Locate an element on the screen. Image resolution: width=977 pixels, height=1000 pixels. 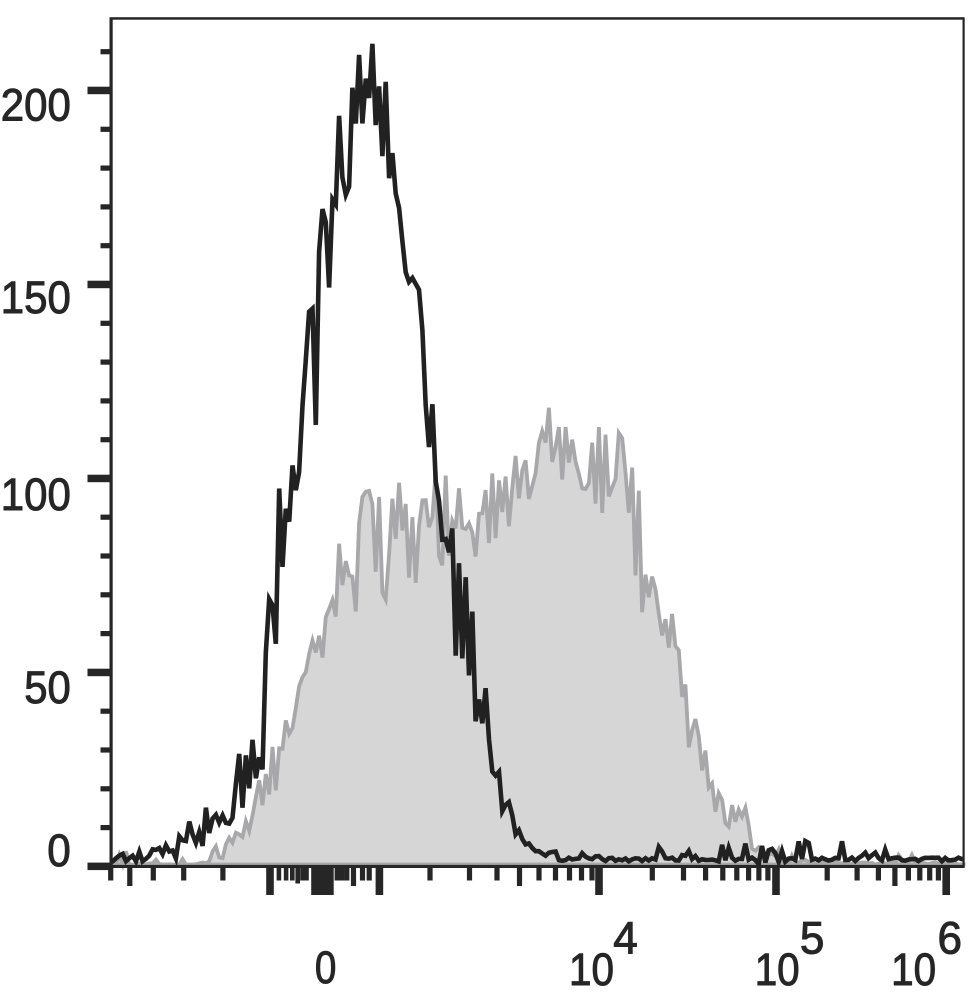
svg-text: 100 is located at coordinates (36, 494).